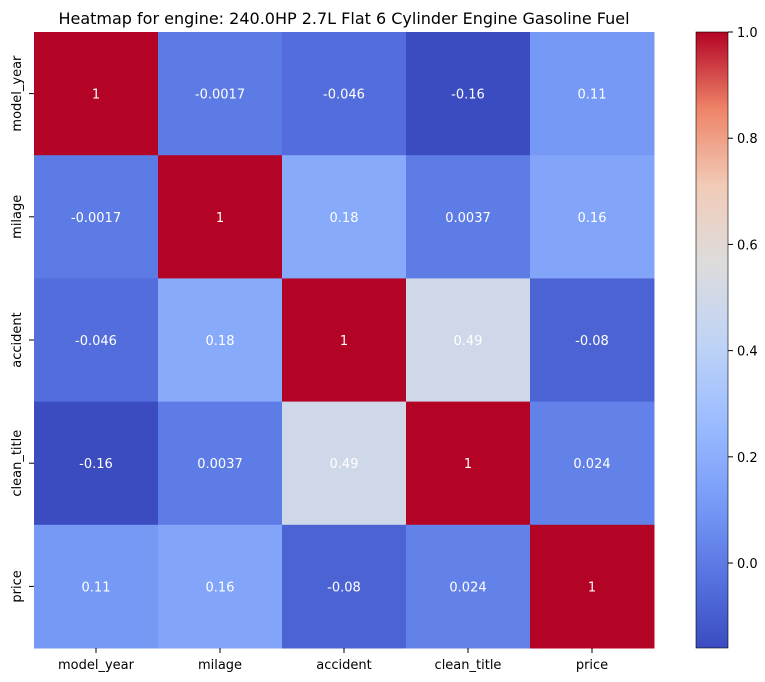 This screenshot has height=682, width=765. What do you see at coordinates (747, 352) in the screenshot?
I see `colorbar-tick-label: 0.4` at bounding box center [747, 352].